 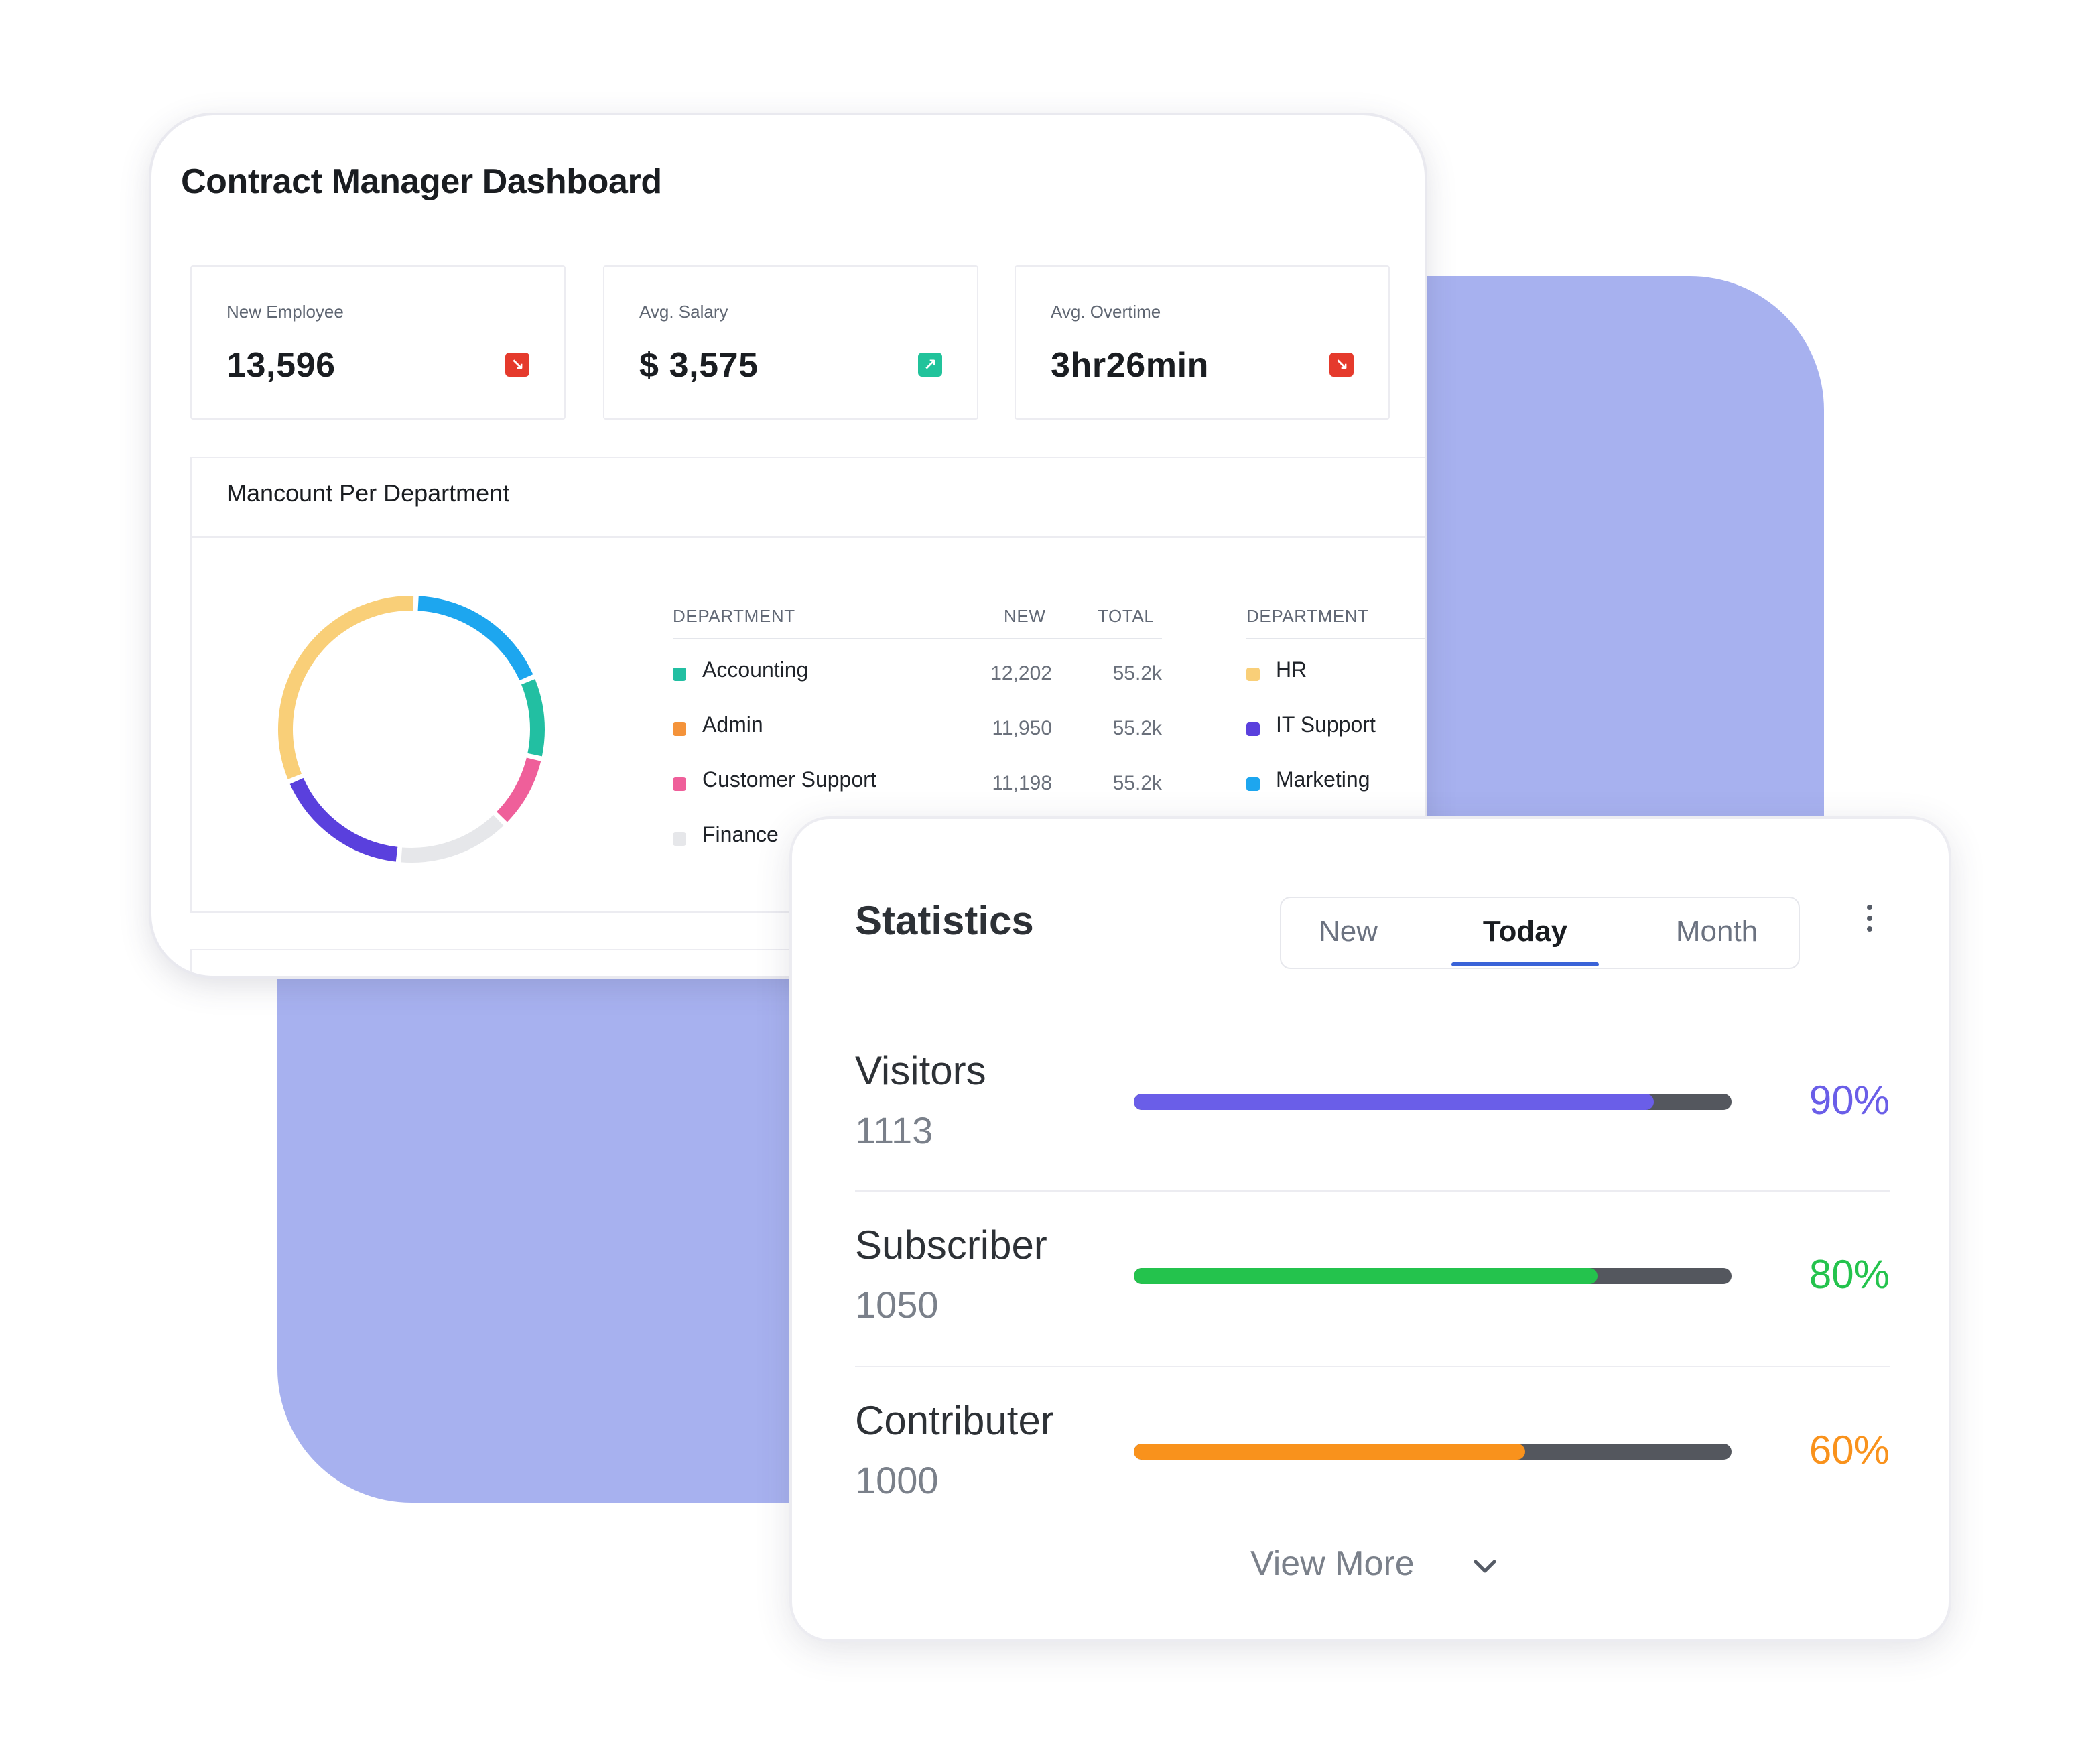 What do you see at coordinates (1025, 616) in the screenshot?
I see `column-header-new: NEW` at bounding box center [1025, 616].